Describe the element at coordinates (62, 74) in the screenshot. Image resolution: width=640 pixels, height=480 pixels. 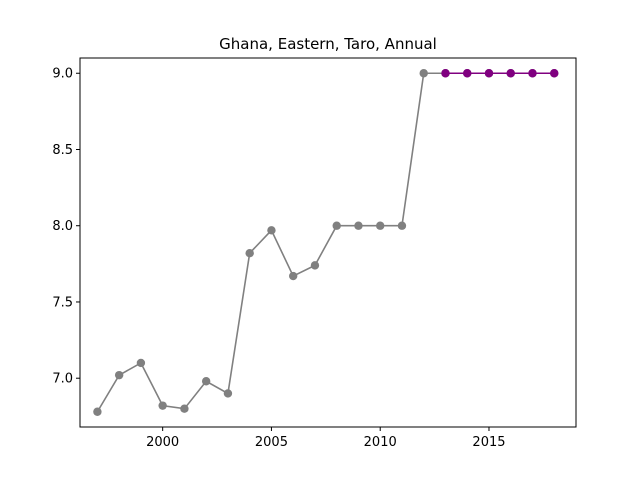
I see `y-tick-label: 9.0` at that location.